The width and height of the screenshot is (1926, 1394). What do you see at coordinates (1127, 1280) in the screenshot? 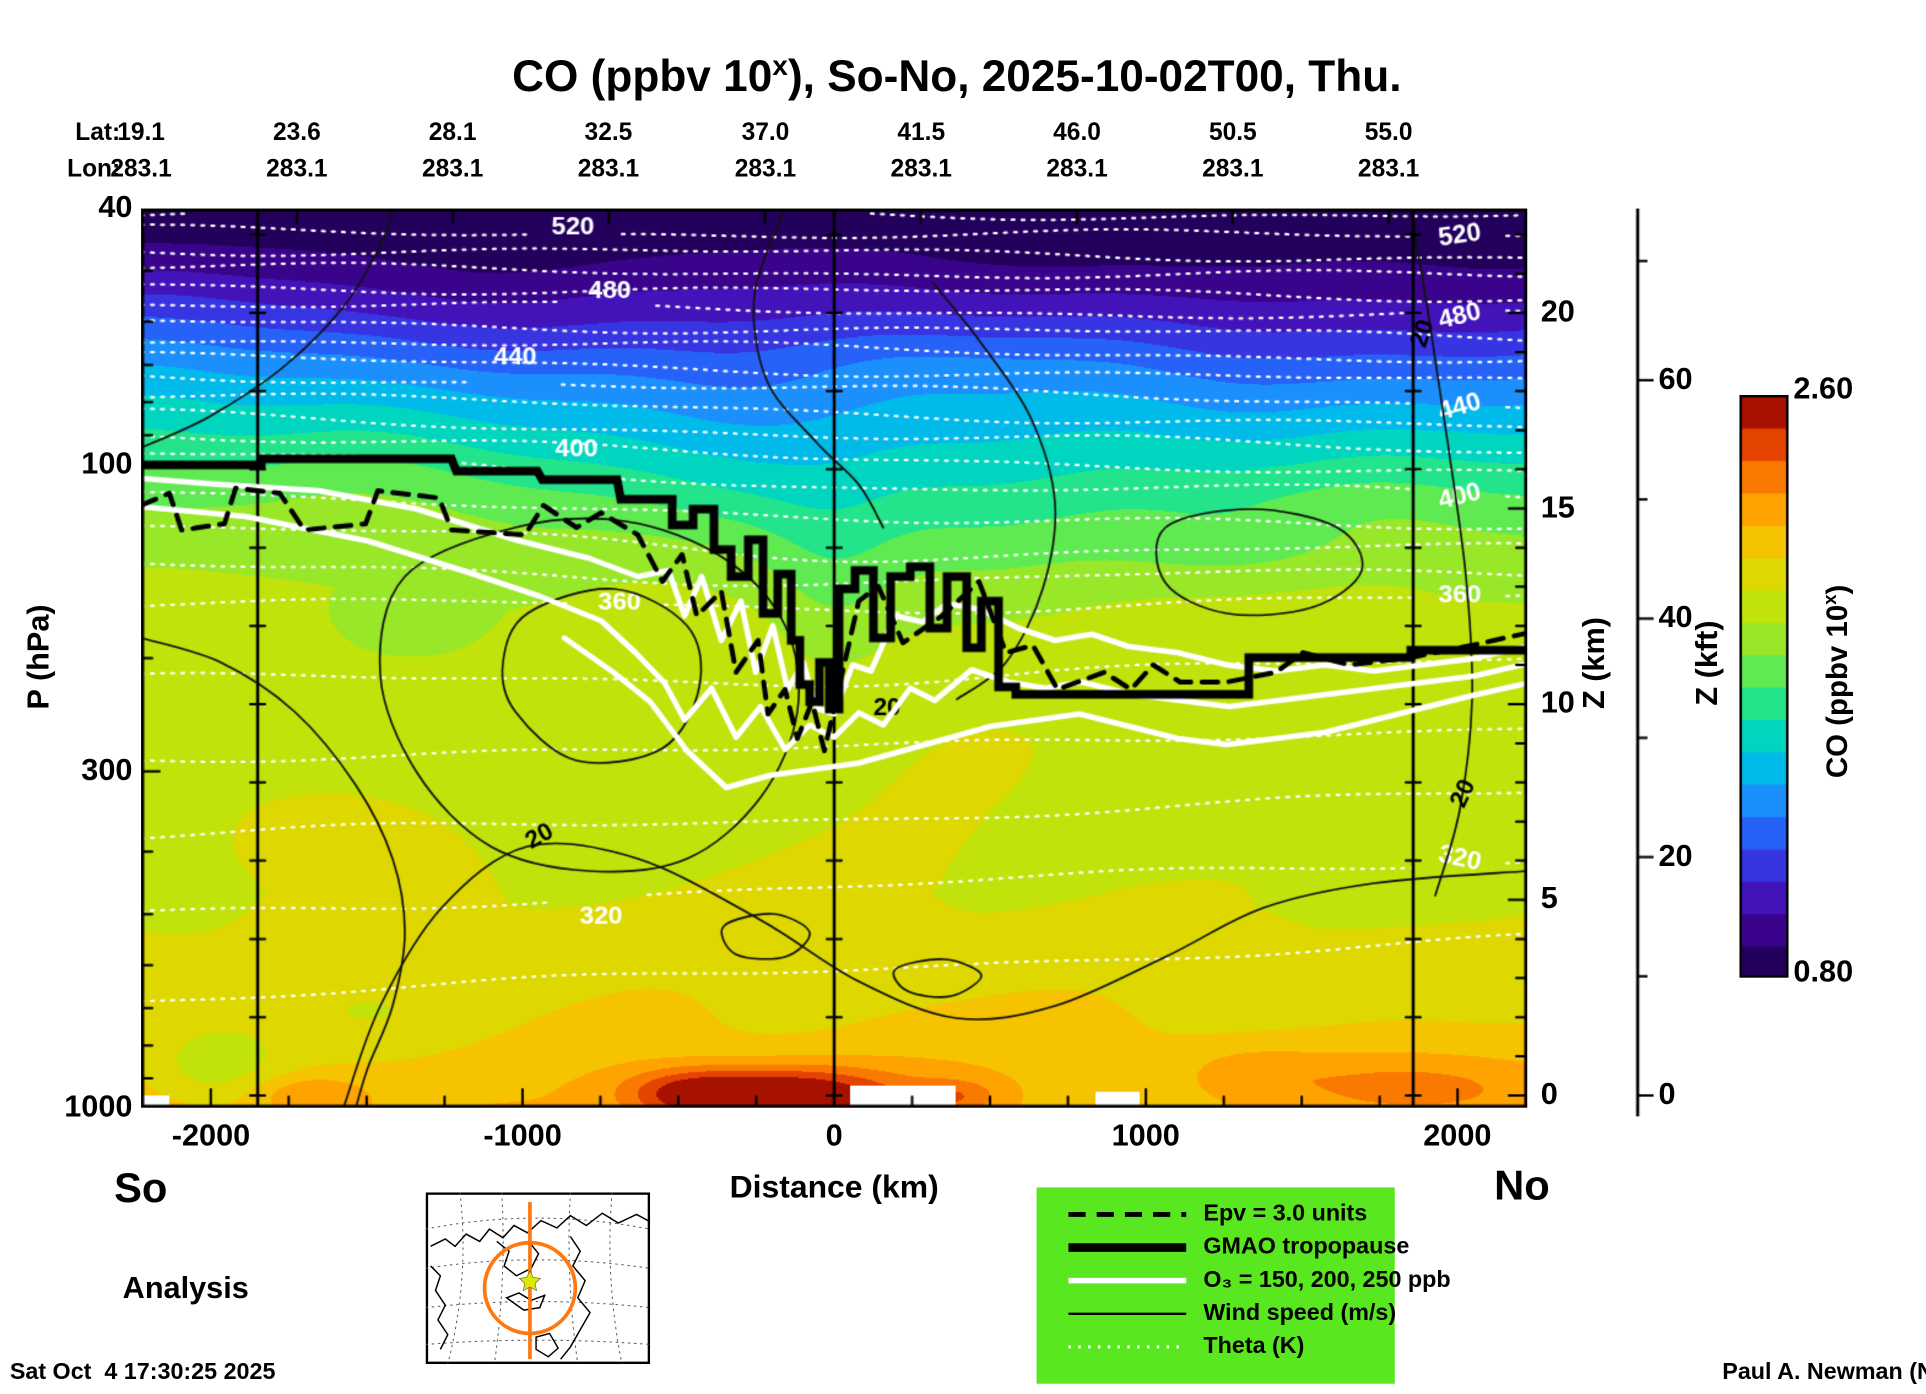
I see `ozone-line-sample` at bounding box center [1127, 1280].